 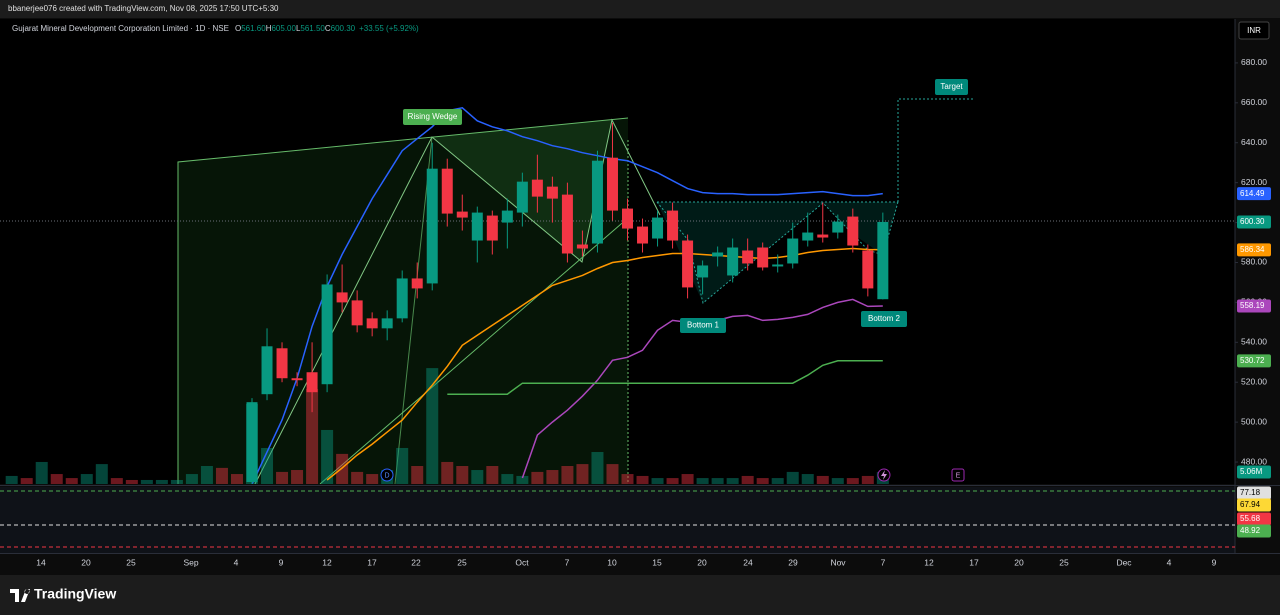 What do you see at coordinates (283, 28) in the screenshot?
I see `legend-text: 605.00` at bounding box center [283, 28].